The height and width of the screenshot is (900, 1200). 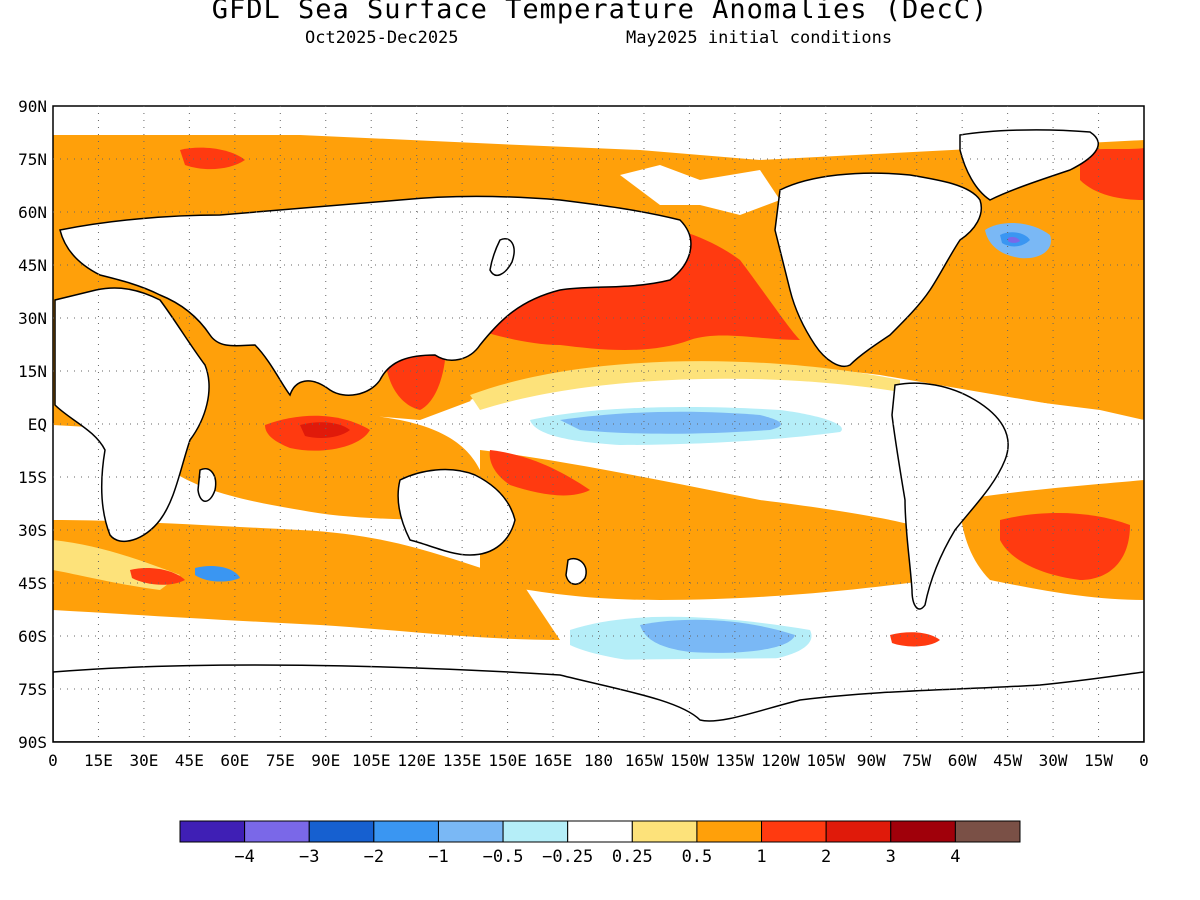 What do you see at coordinates (697, 857) in the screenshot?
I see `colorbar-label: 0.5` at bounding box center [697, 857].